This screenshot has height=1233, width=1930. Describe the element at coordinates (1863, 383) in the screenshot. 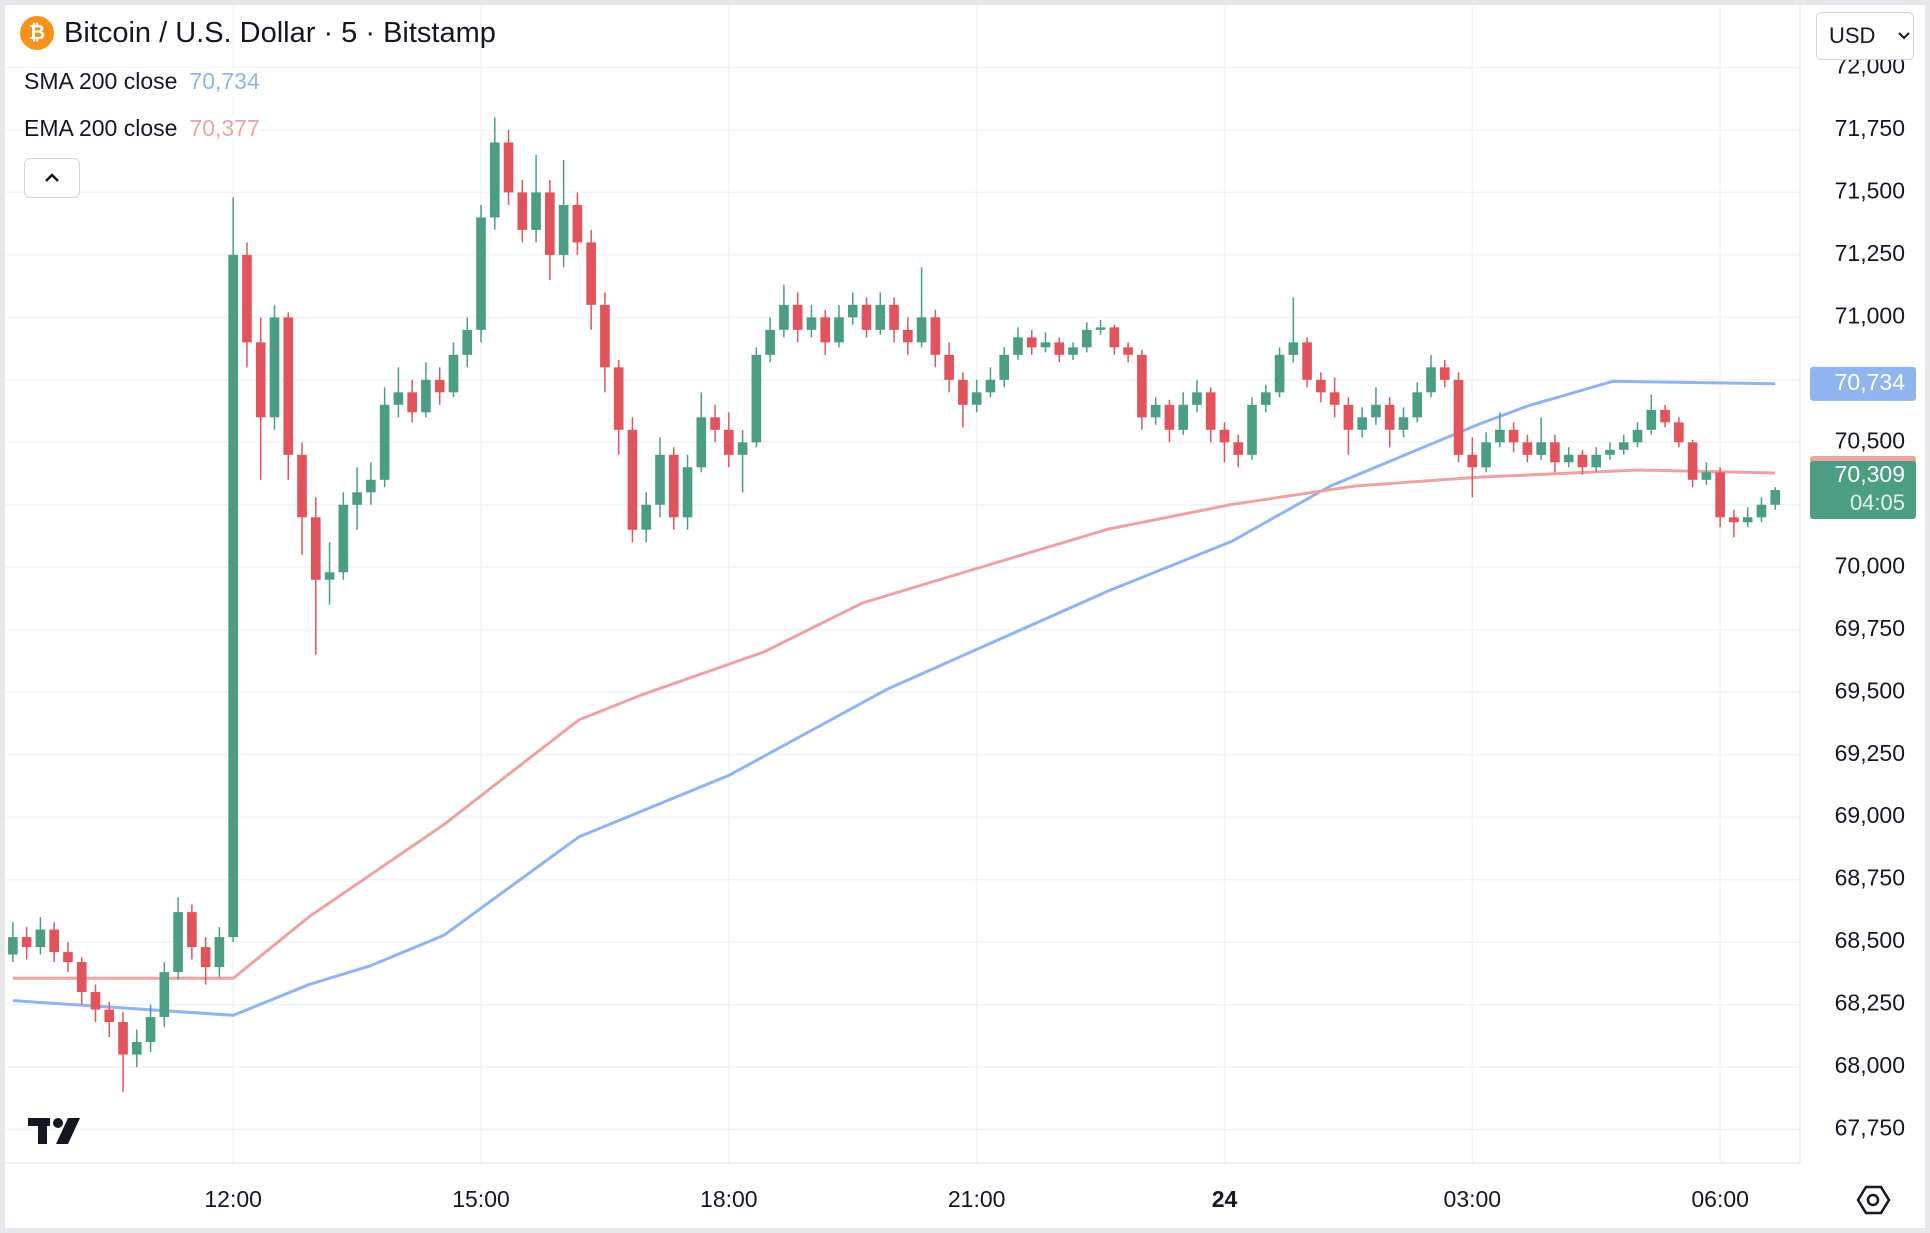

I see `price-tag` at that location.